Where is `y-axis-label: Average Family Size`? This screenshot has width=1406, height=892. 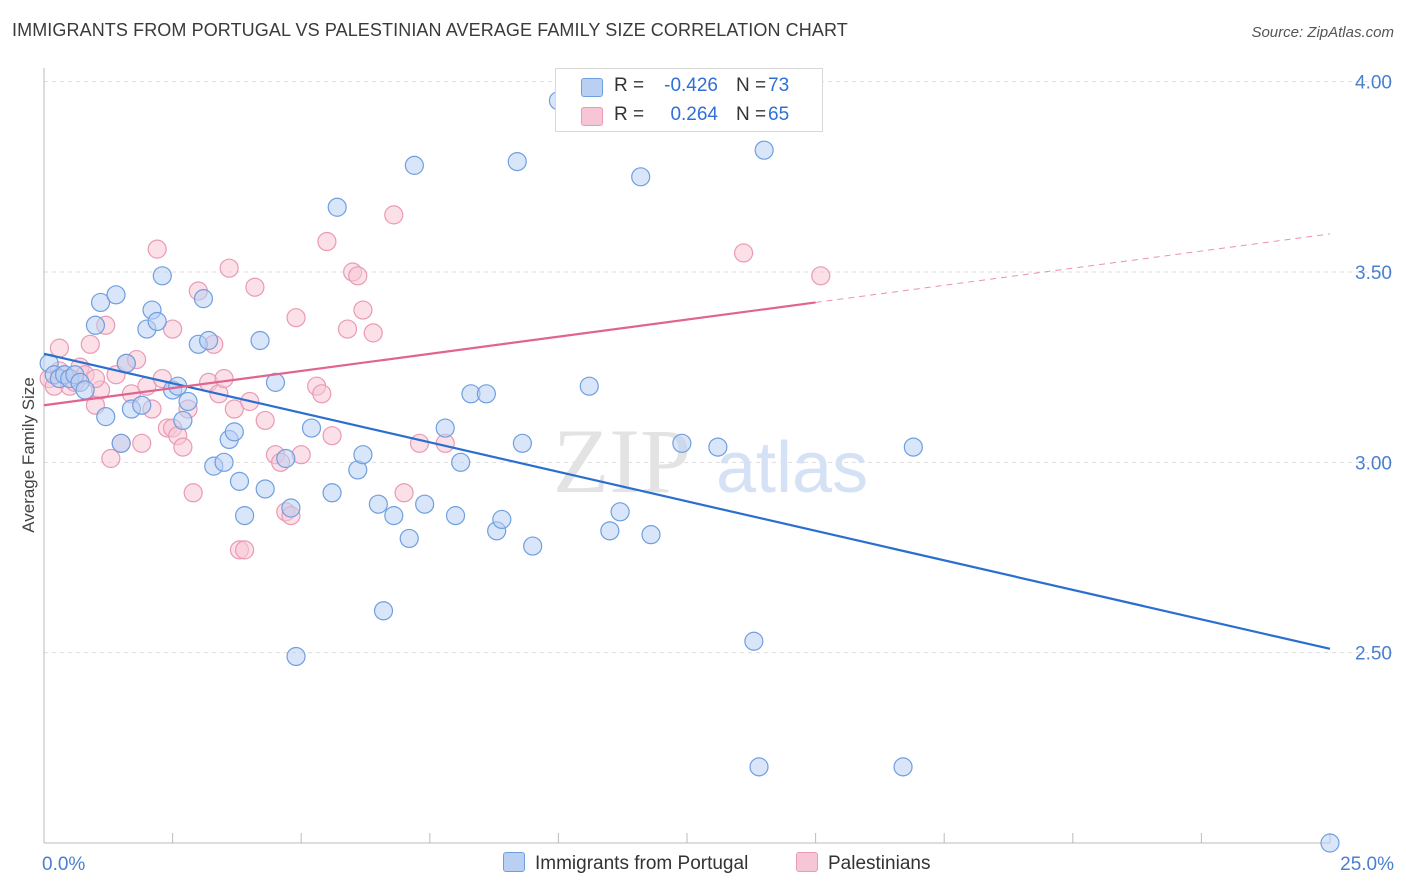 y-axis-label: Average Family Size is located at coordinates (28, 455).